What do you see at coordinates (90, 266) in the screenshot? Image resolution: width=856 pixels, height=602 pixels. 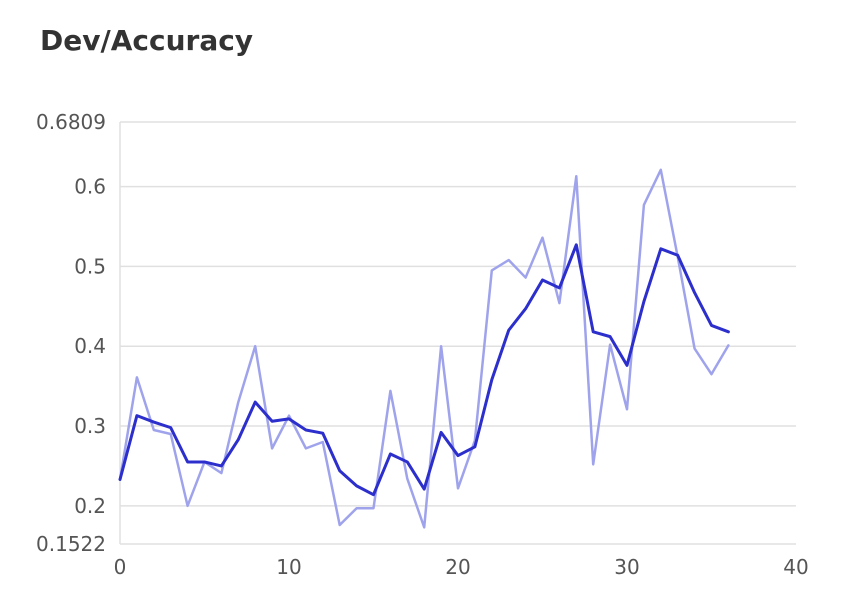 I see `y-tick-label: 0.5` at bounding box center [90, 266].